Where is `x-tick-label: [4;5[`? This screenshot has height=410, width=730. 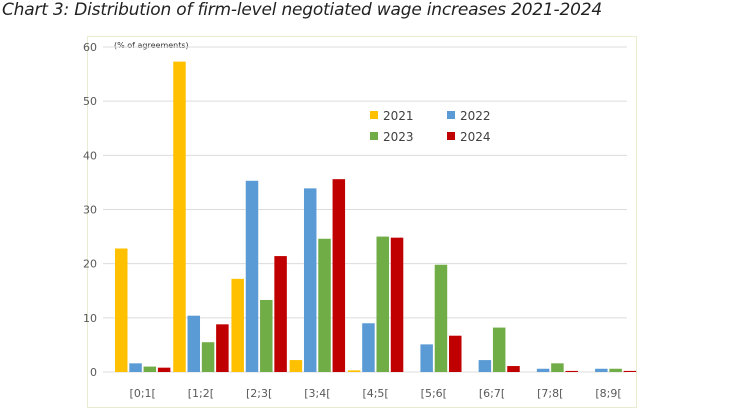
x-tick-label: [4;5[ is located at coordinates (375, 393).